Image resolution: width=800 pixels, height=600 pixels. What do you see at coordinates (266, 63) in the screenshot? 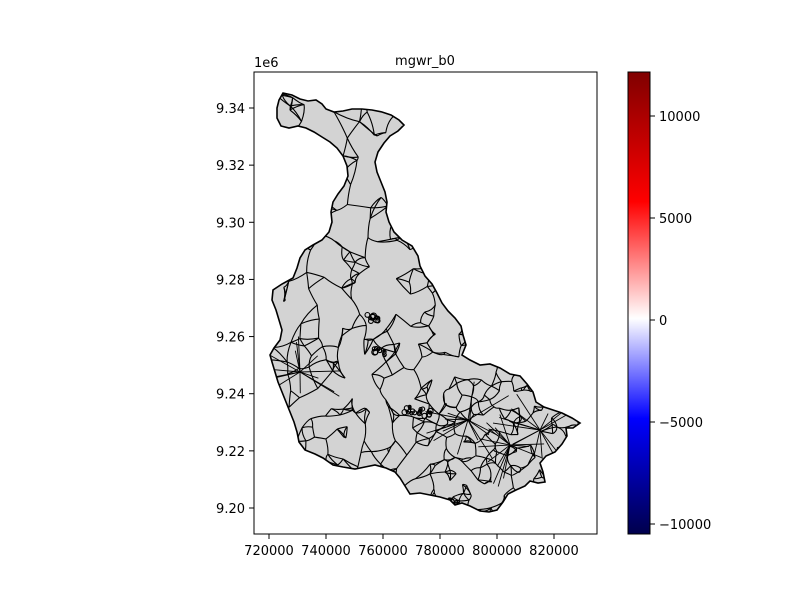
I see `y-offset-label: 1e6` at bounding box center [266, 63].